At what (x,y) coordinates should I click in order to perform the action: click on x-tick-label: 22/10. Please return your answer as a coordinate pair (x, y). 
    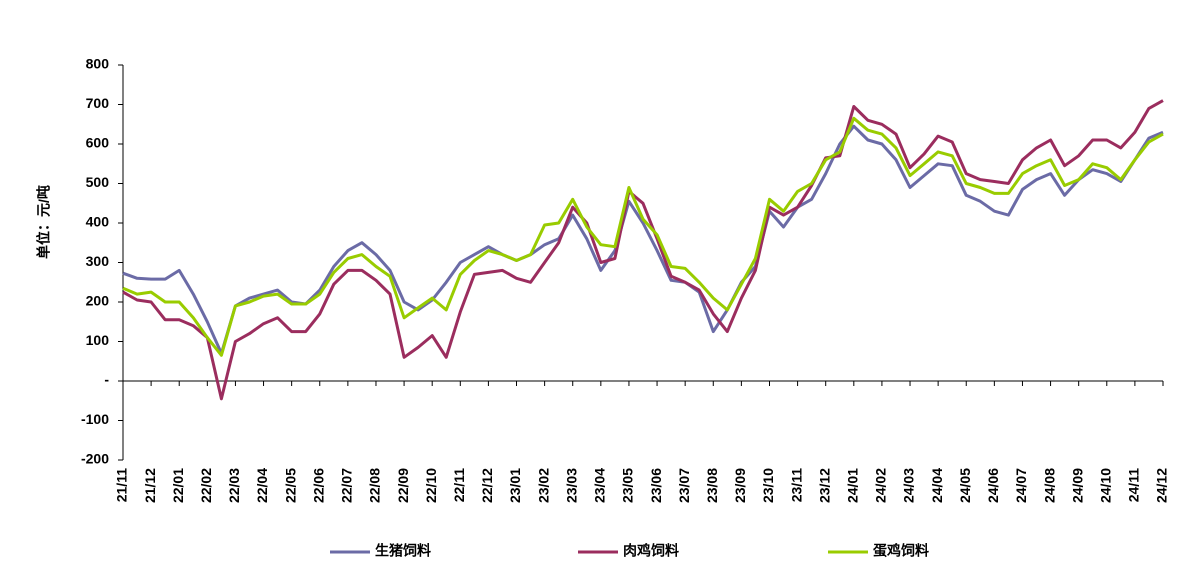
    Looking at the image, I should click on (431, 485).